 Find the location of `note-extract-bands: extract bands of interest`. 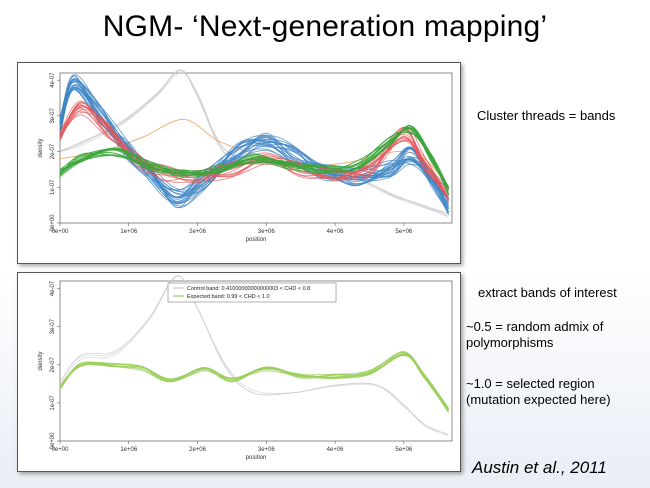

note-extract-bands: extract bands of interest is located at coordinates (547, 292).